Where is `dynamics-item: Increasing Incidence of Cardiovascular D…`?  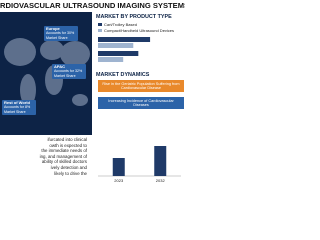 dynamics-item: Increasing Incidence of Cardiovascular D… is located at coordinates (141, 103).